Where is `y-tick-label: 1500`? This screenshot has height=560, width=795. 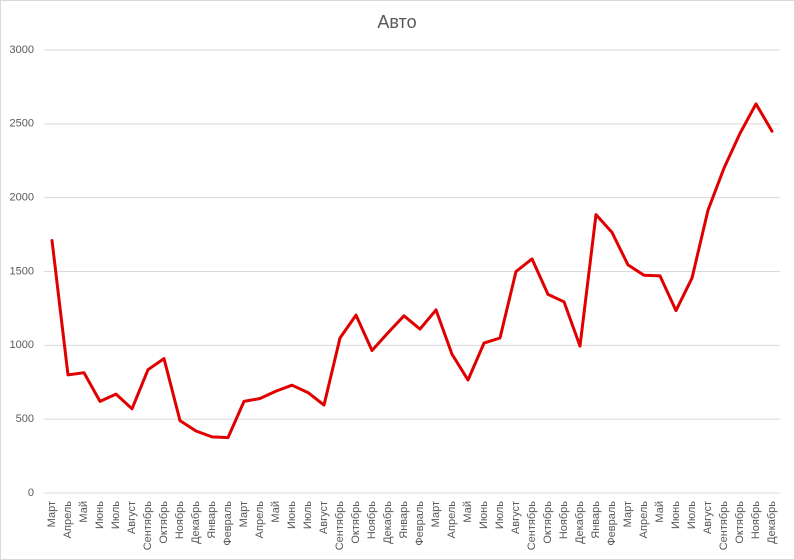 y-tick-label: 1500 is located at coordinates (22, 271).